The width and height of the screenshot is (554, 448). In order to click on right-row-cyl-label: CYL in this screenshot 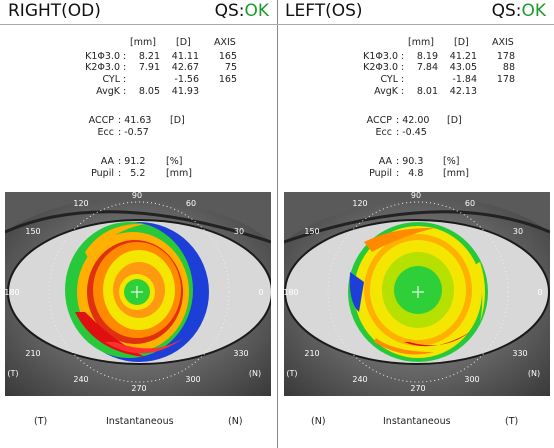, I will do `click(111, 79)`.